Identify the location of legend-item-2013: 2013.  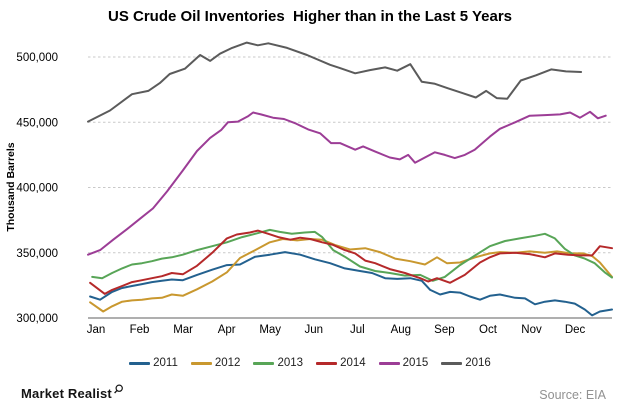
(278, 363).